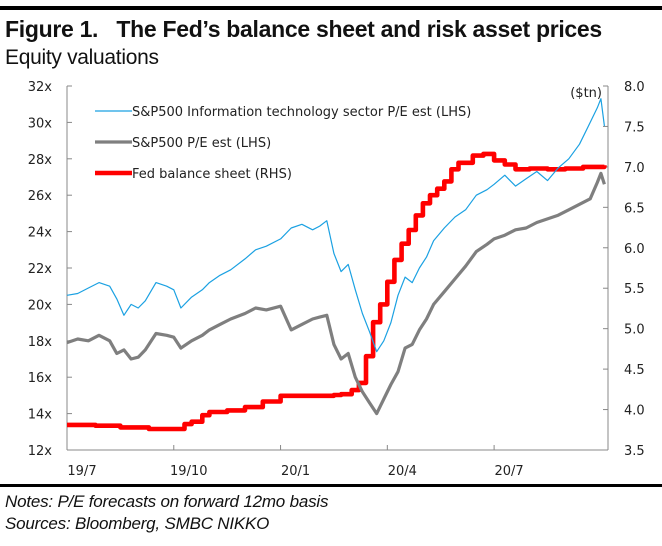  What do you see at coordinates (40, 269) in the screenshot?
I see `left-y-tick-label: 22x` at bounding box center [40, 269].